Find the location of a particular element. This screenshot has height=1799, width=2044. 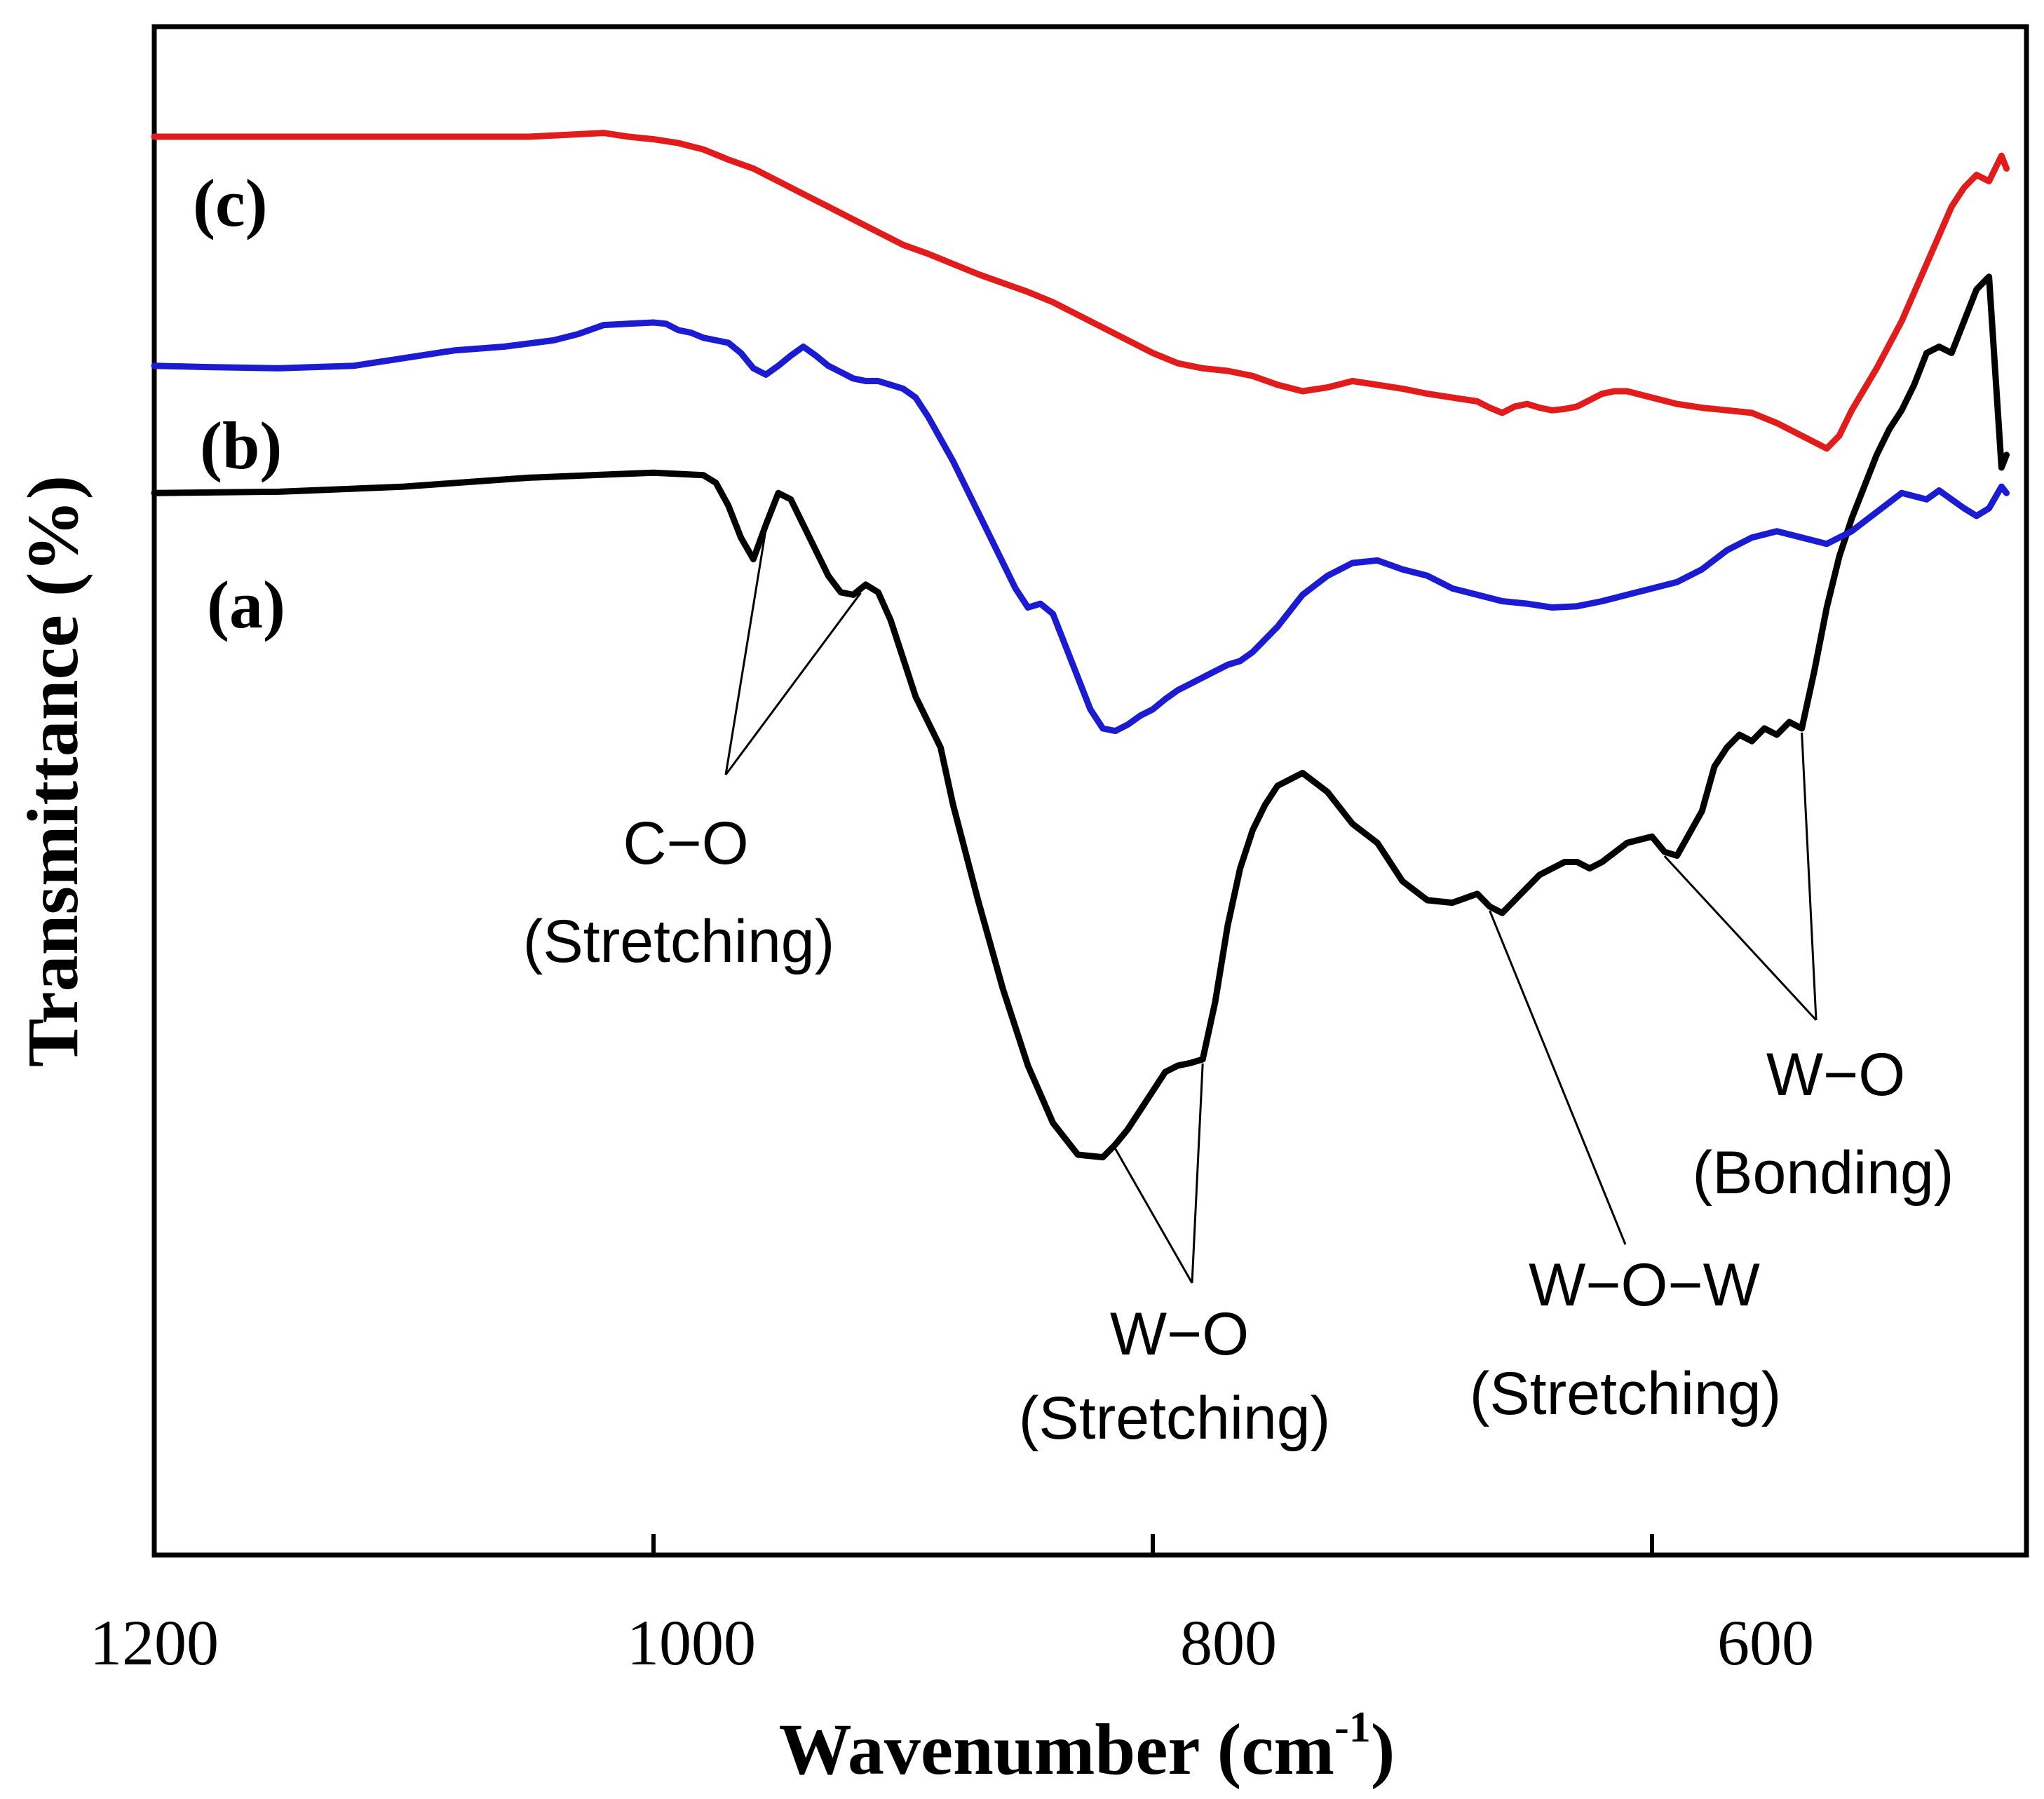

x-axis-title: Wavenumber (cm-1) is located at coordinates (1087, 1747).